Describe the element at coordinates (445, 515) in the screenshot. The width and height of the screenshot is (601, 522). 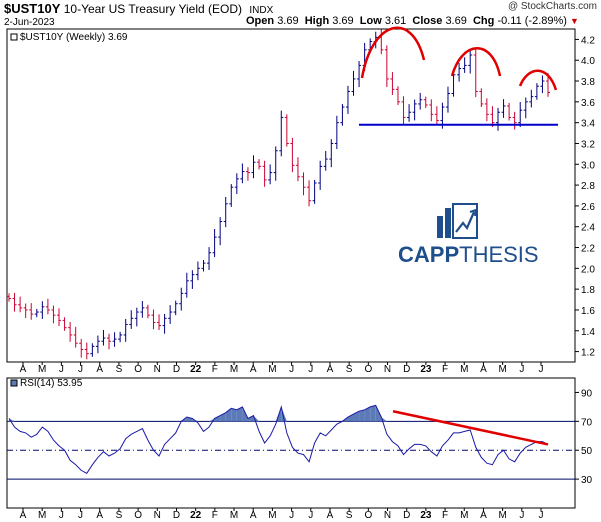
I see `rsi-x-tick-label: F` at that location.